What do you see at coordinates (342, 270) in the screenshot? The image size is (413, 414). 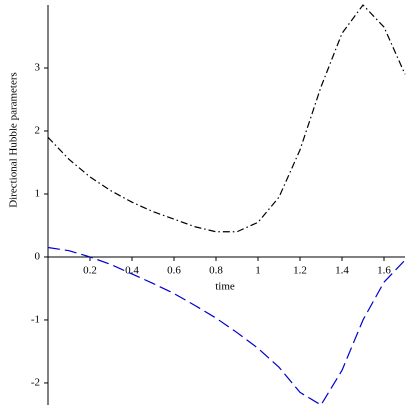 I see `x-tick-label: 1.4` at bounding box center [342, 270].